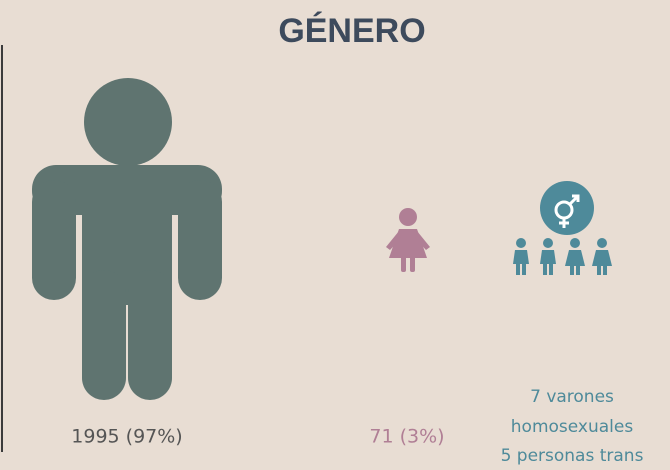 This screenshot has width=670, height=470. I want to click on diversity-line: homosexuales, so click(572, 427).